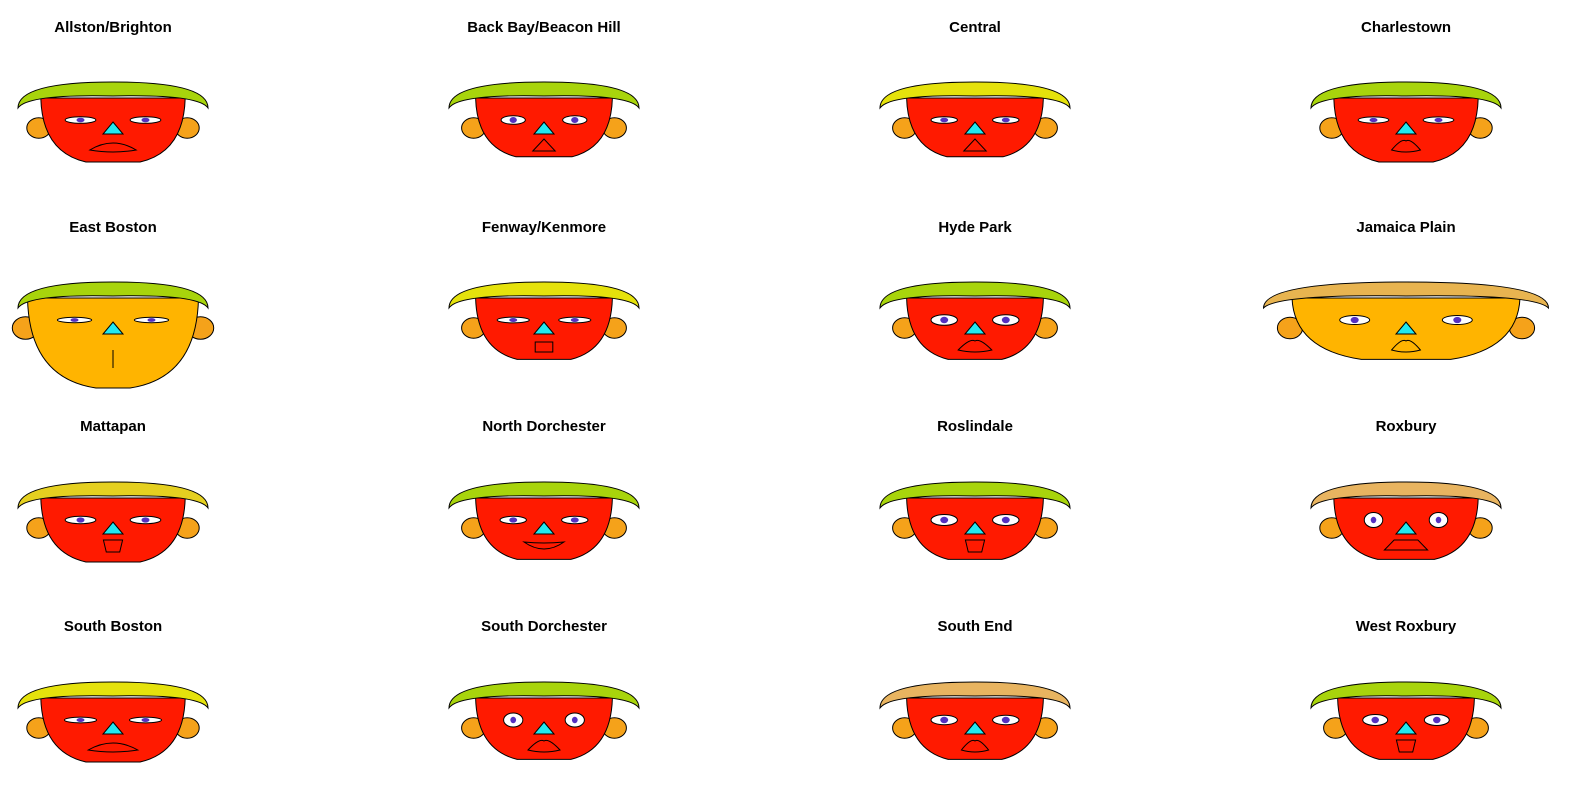  Describe the element at coordinates (975, 227) in the screenshot. I see `face-title: Hyde Park` at that location.